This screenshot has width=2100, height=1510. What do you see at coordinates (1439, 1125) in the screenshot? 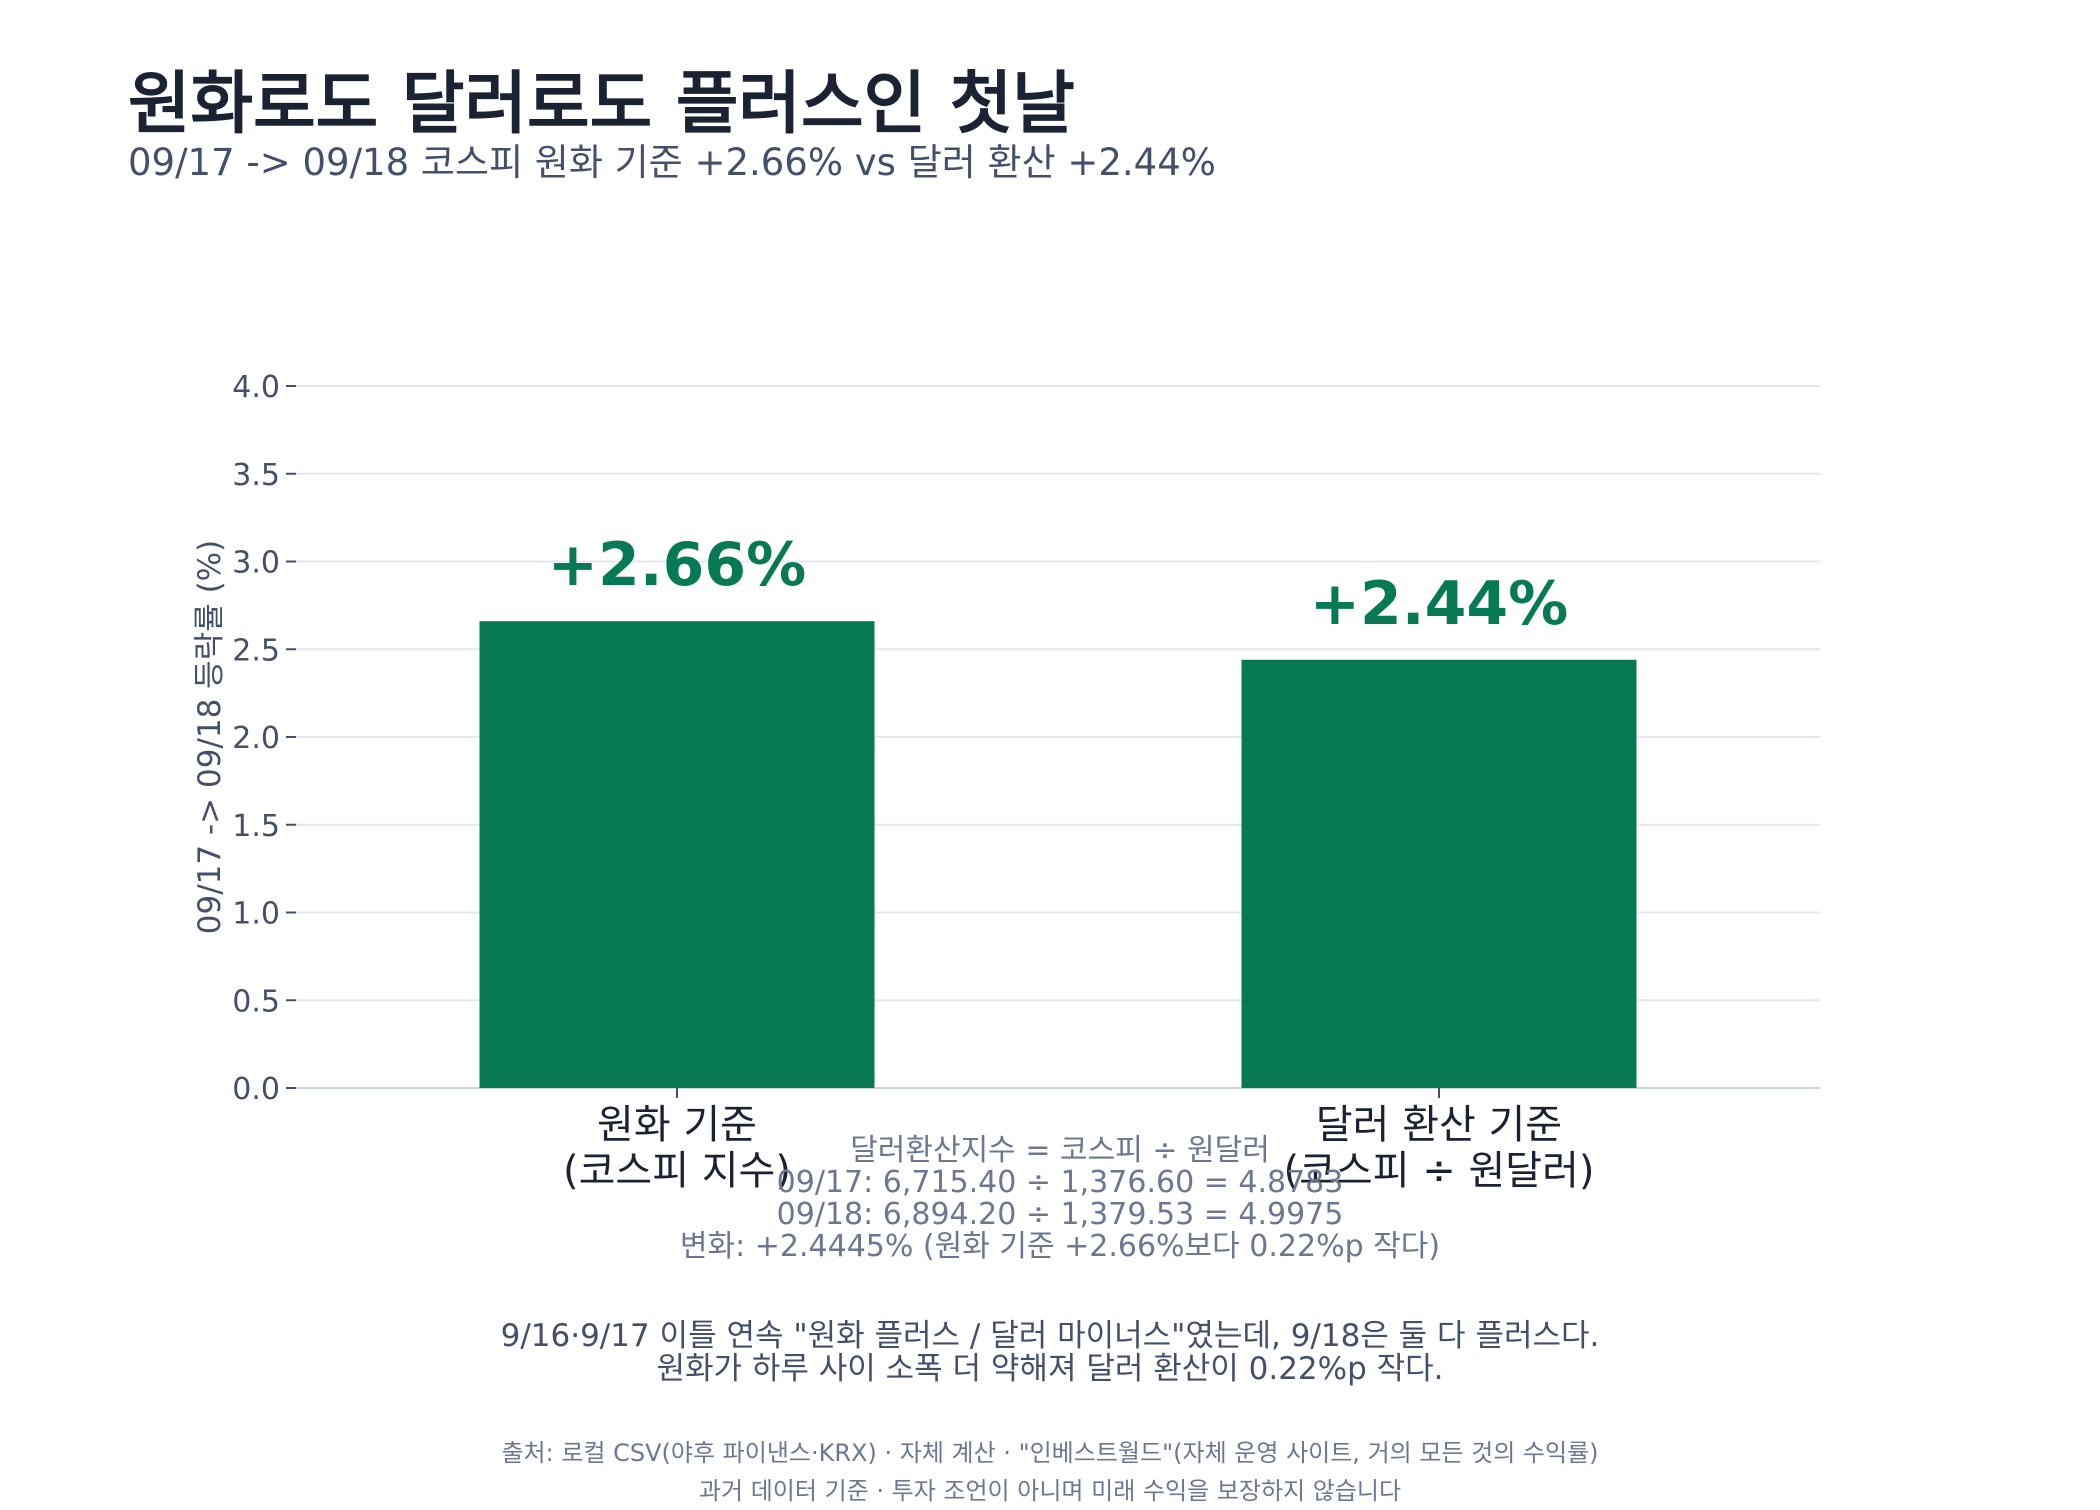
I see `x-tick-label: 달러 환산 기준` at bounding box center [1439, 1125].